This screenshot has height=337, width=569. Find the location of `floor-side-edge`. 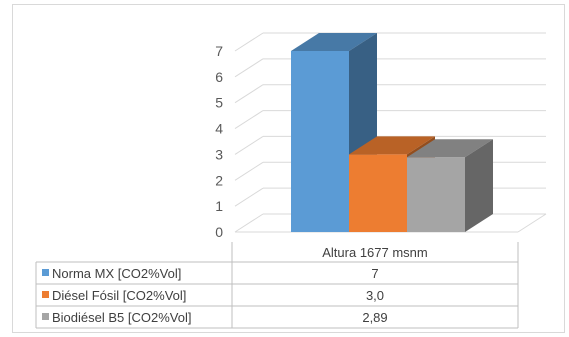

floor-side-edge is located at coordinates (532, 223).